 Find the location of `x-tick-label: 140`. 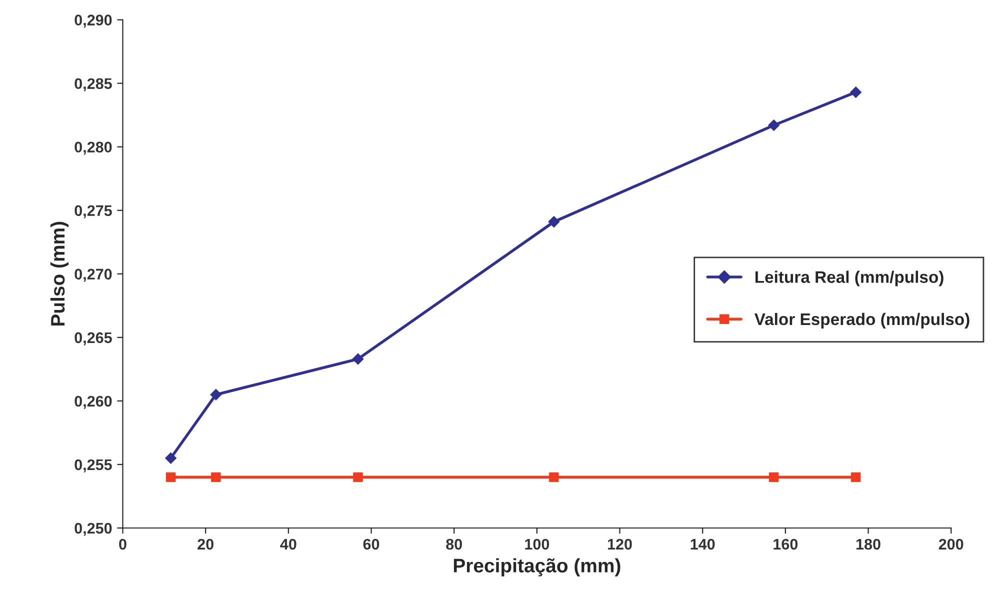

x-tick-label: 140 is located at coordinates (702, 544).